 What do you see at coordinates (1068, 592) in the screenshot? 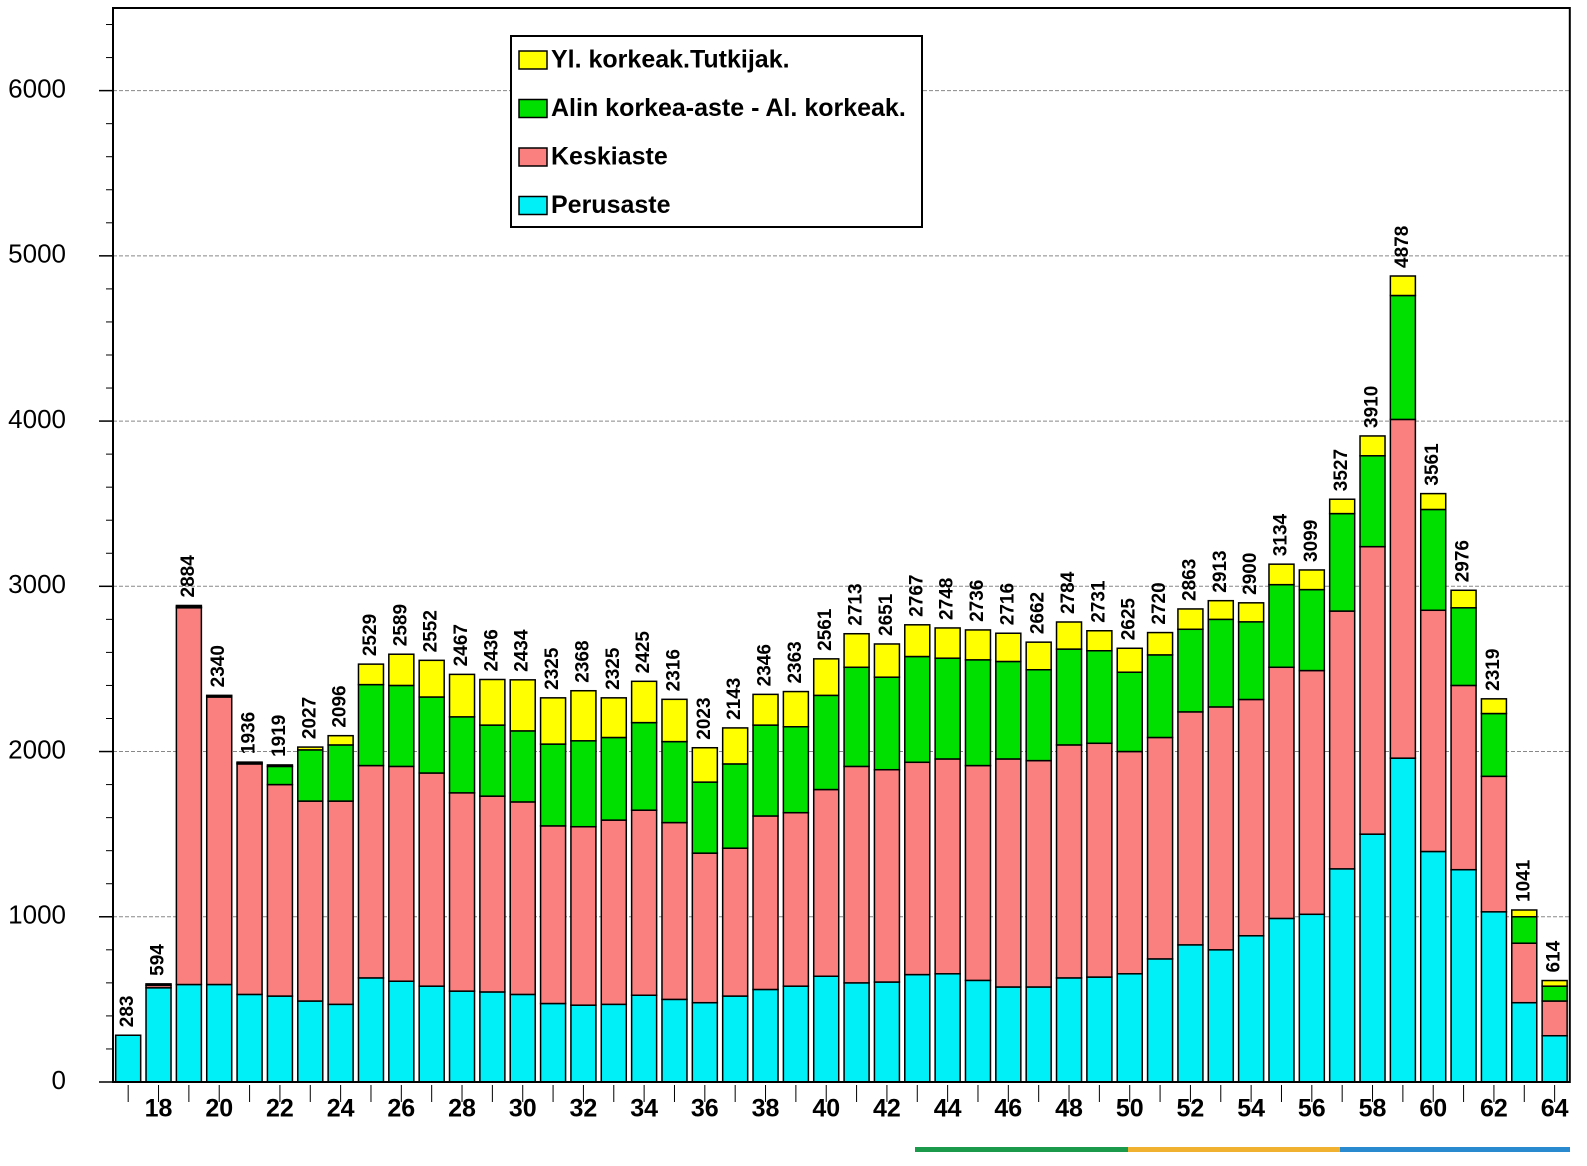
I see `total-label: 2784` at bounding box center [1068, 592].